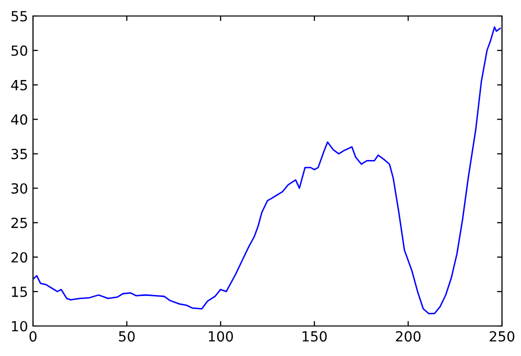 Image resolution: width=521 pixels, height=356 pixels. I want to click on y-tick-label: 45, so click(19, 85).